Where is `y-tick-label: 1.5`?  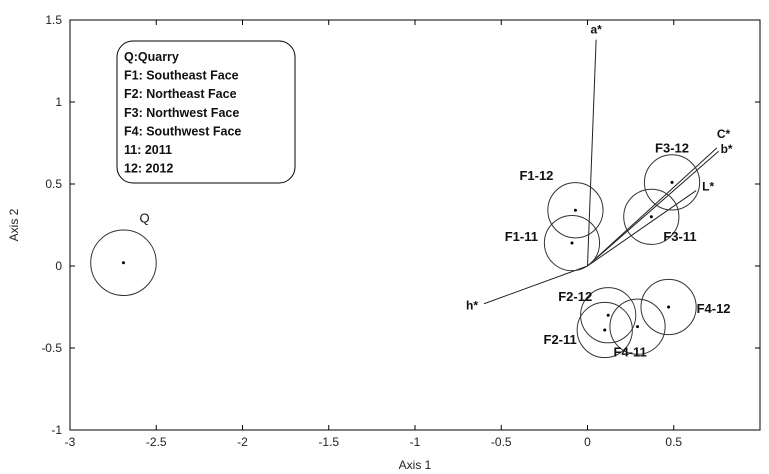
y-tick-label: 1.5 is located at coordinates (53, 20).